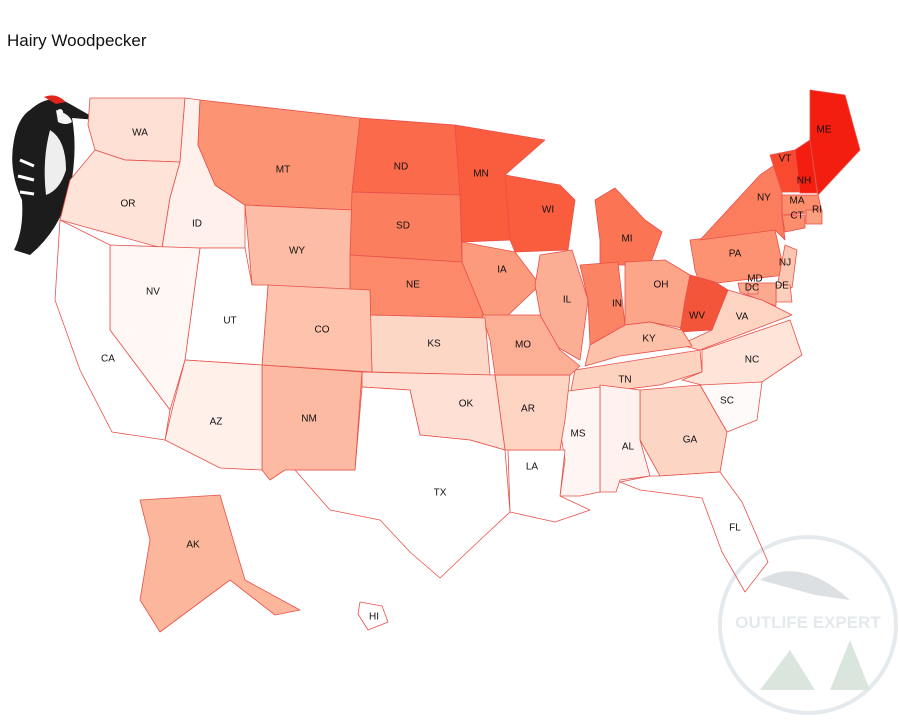 The width and height of the screenshot is (900, 720). I want to click on map-title: Hairy Woodpecker, so click(77, 40).